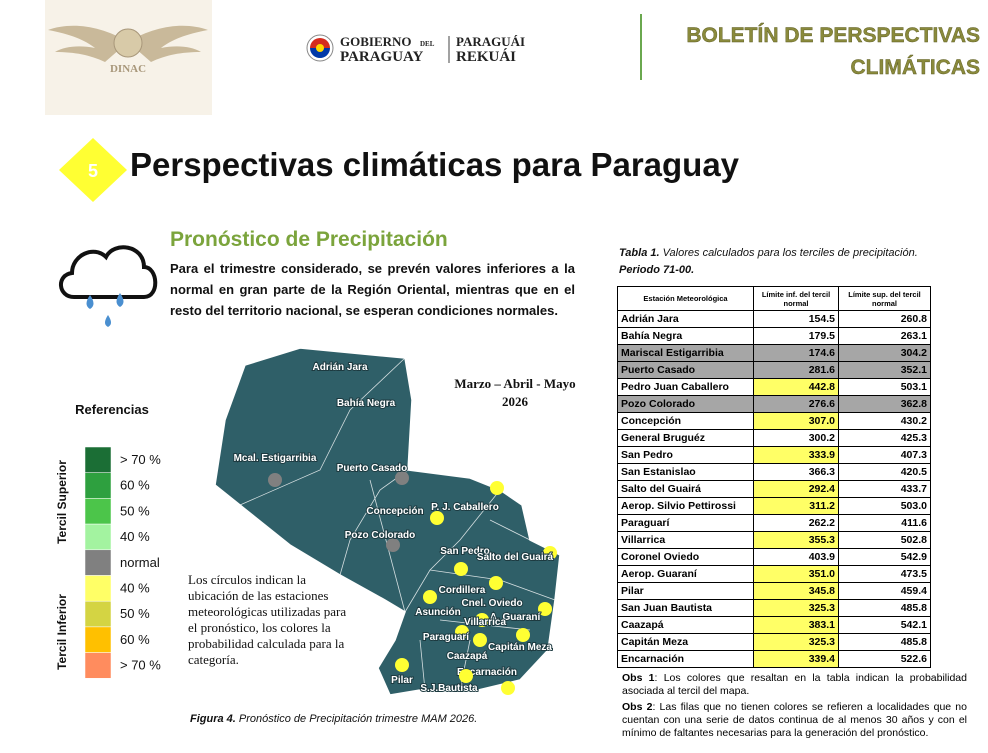 This screenshot has height=753, width=988. Describe the element at coordinates (168, 43) in the screenshot. I see `wing-right` at that location.